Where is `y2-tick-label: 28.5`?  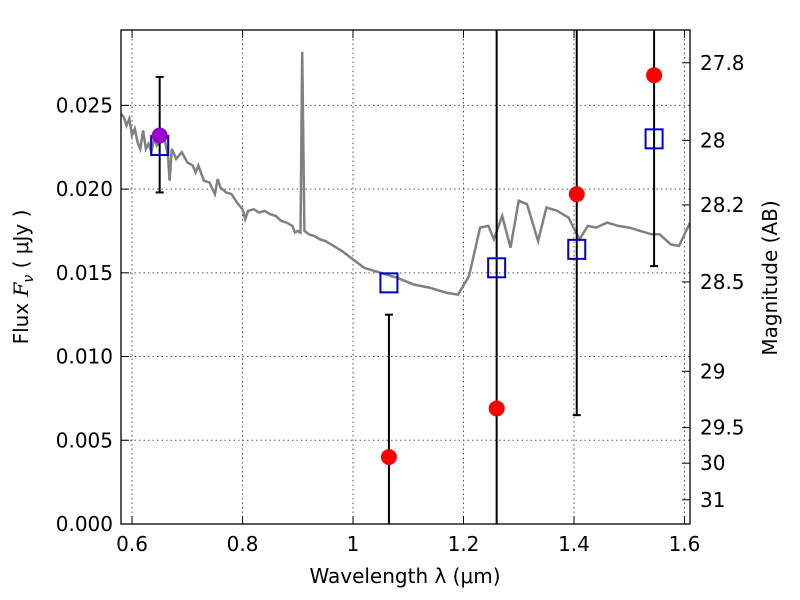 y2-tick-label: 28.5 is located at coordinates (722, 282).